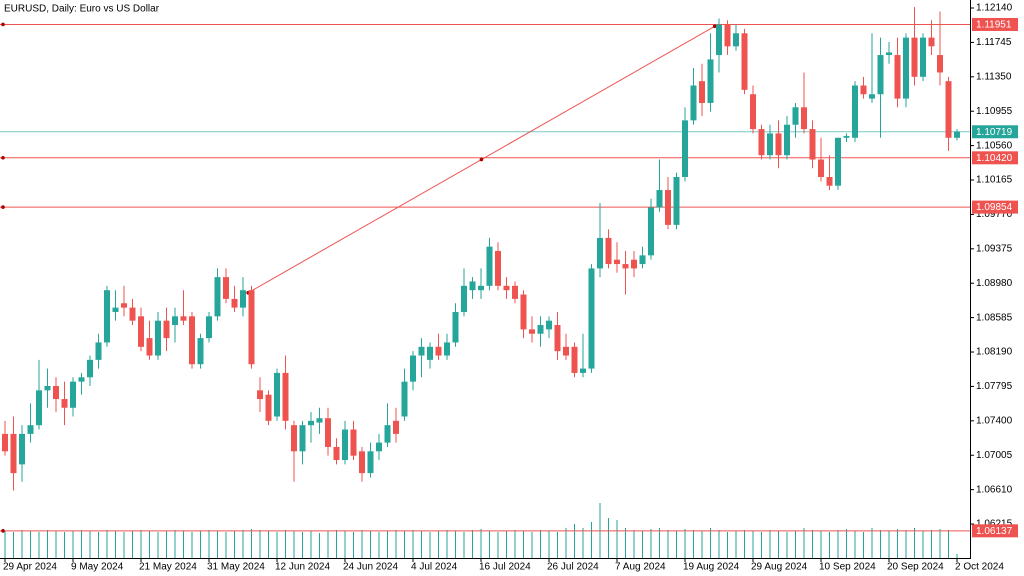 Image resolution: width=1024 pixels, height=576 pixels. I want to click on x-tick-label: 7 Aug 2024, so click(640, 567).